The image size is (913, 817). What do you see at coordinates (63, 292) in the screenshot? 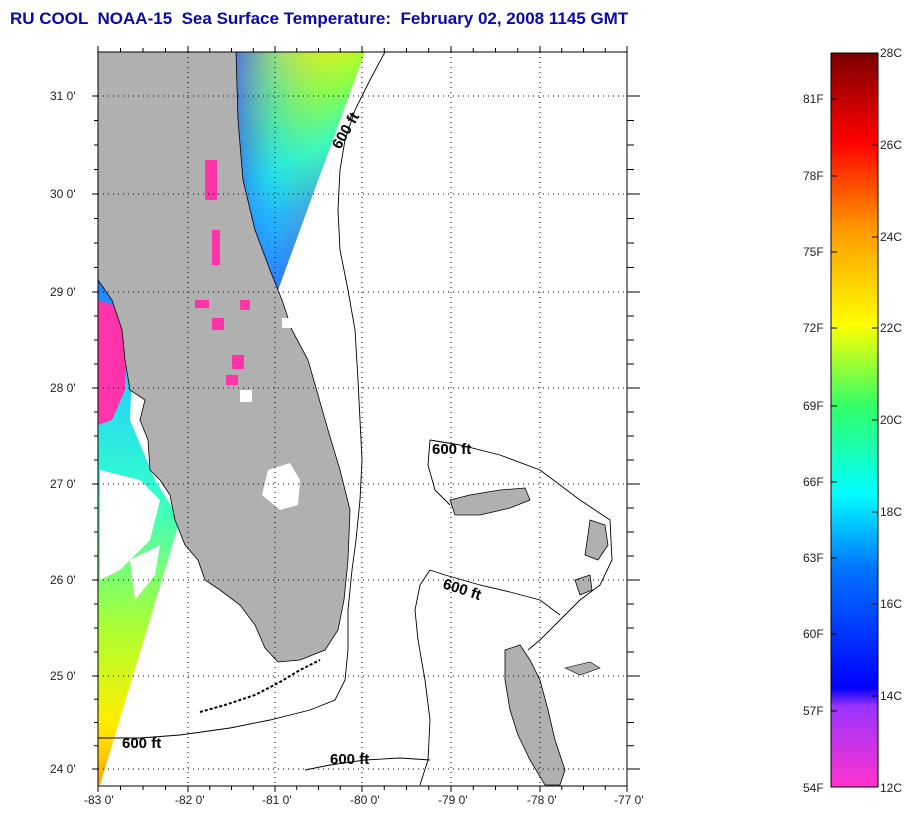
I see `lat-label: 29 0'` at bounding box center [63, 292].